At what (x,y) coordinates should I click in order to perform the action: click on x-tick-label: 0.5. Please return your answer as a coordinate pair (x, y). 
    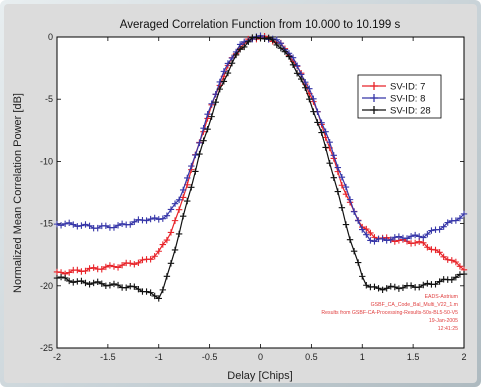
    Looking at the image, I should click on (311, 357).